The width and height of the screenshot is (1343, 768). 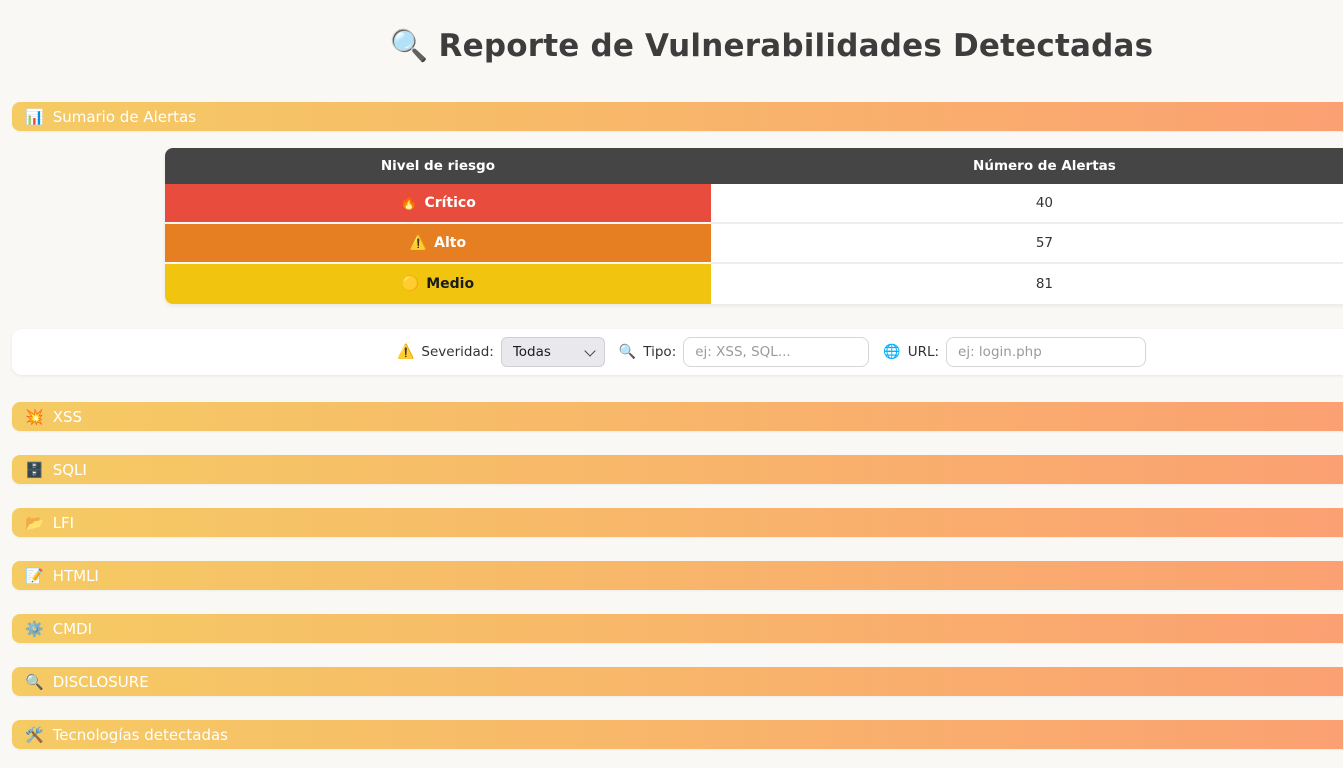 What do you see at coordinates (677, 522) in the screenshot?
I see `section-header-lfi: 📂 LFI` at bounding box center [677, 522].